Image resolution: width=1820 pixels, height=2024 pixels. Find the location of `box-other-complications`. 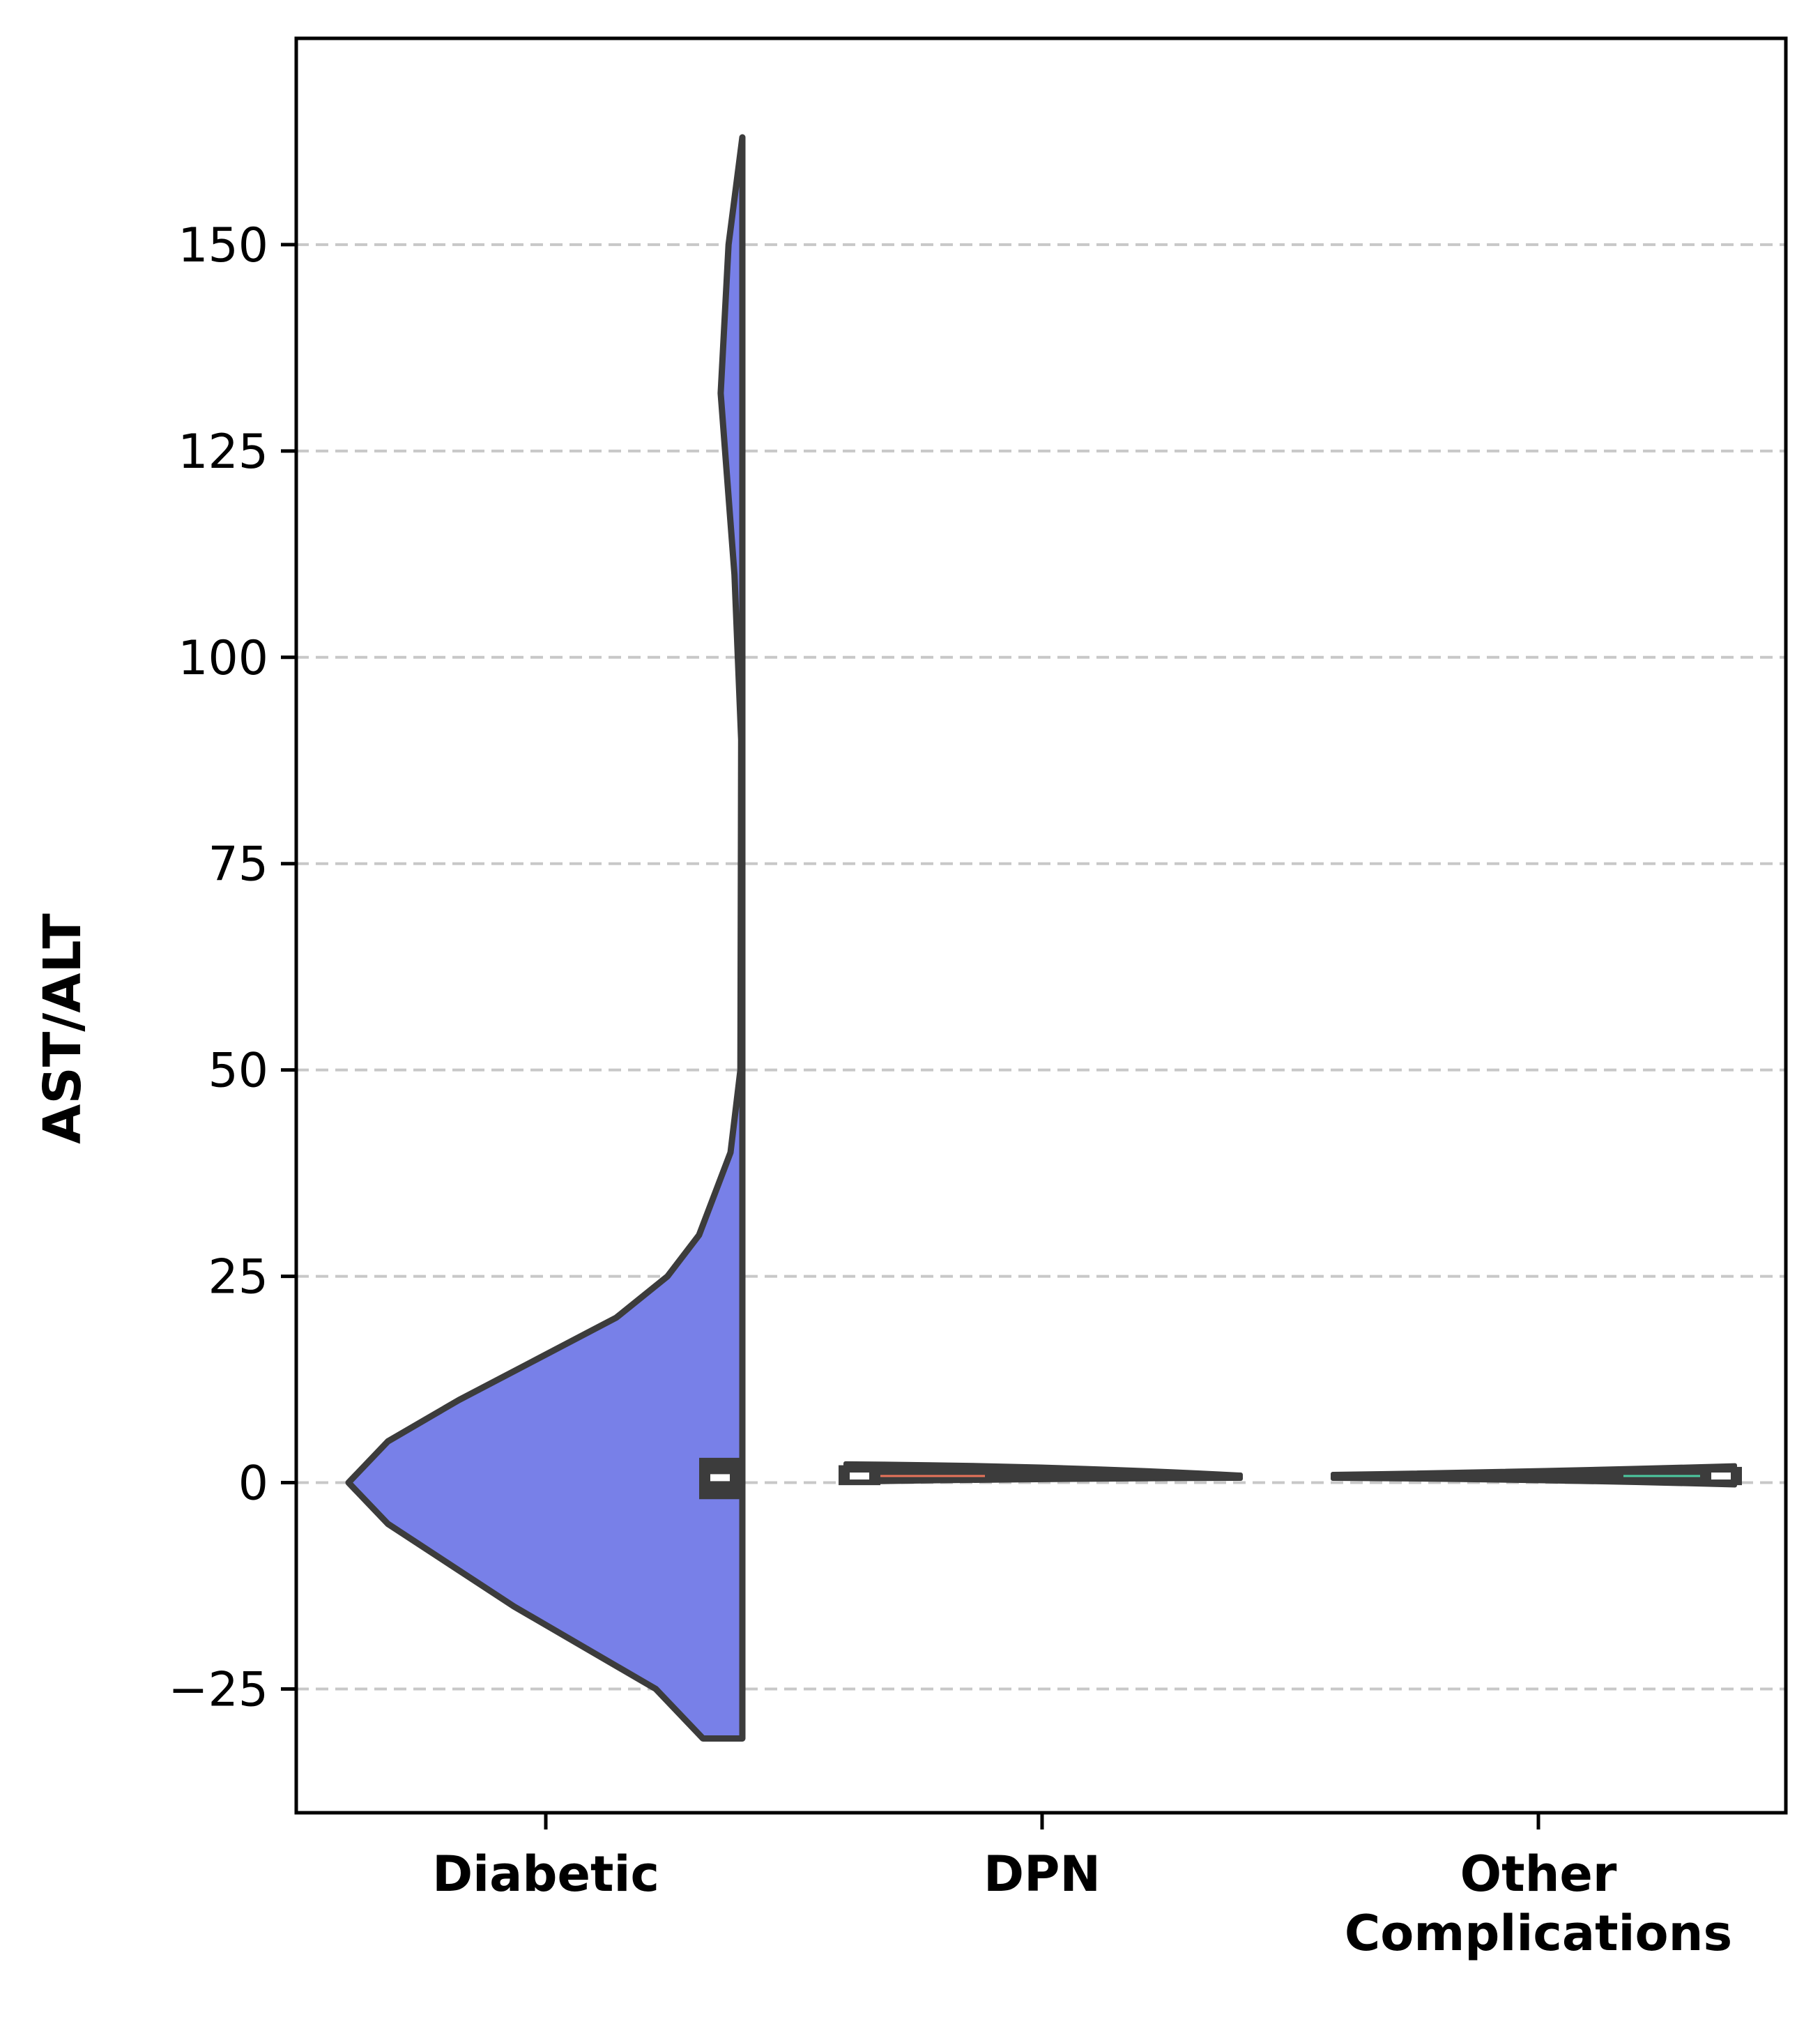

box-other-complications is located at coordinates (1721, 1476).